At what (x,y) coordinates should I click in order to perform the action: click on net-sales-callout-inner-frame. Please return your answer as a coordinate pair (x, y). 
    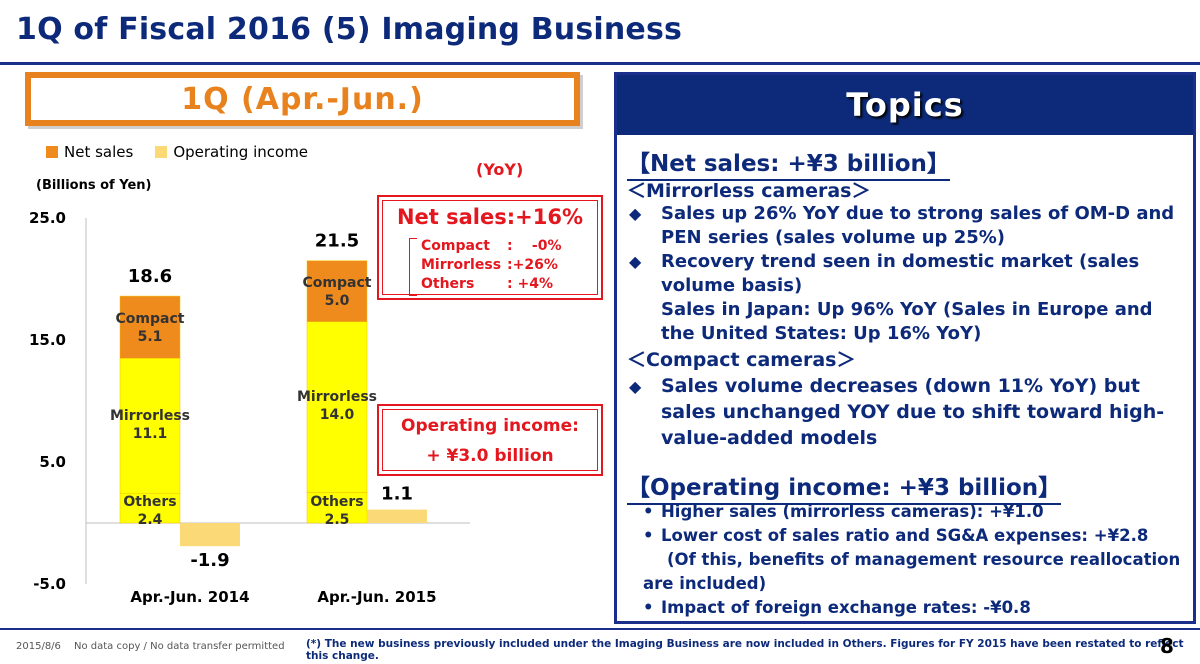
    Looking at the image, I should click on (490, 247).